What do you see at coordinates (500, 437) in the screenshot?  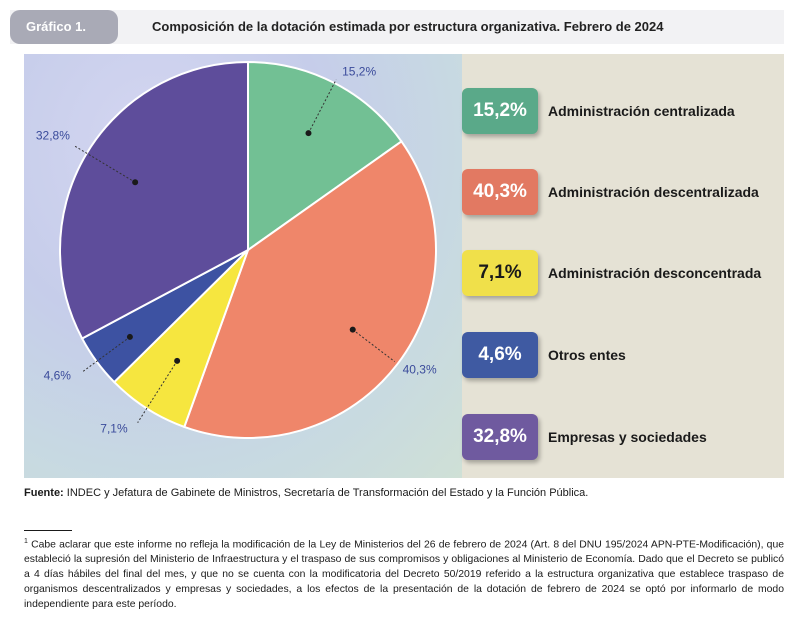 I see `legend-value-empresas-y-sociedades: 32,8%` at bounding box center [500, 437].